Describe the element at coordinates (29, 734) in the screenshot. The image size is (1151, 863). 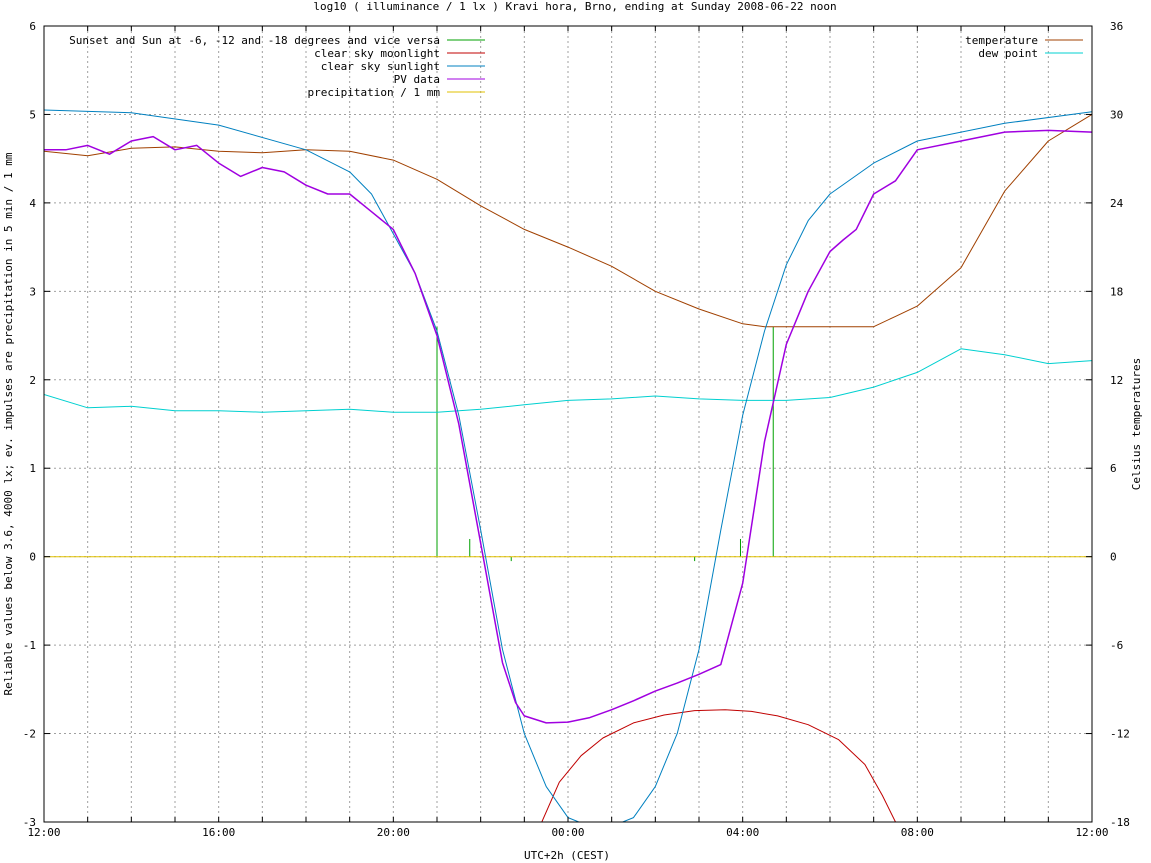
I see `y-tick-label: -2` at that location.